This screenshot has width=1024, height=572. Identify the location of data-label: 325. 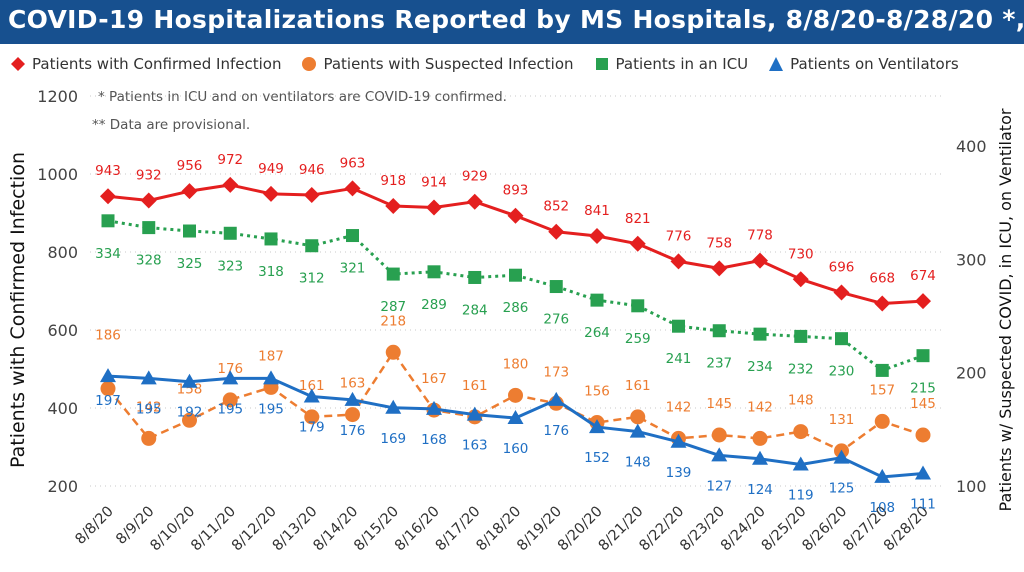
(190, 264).